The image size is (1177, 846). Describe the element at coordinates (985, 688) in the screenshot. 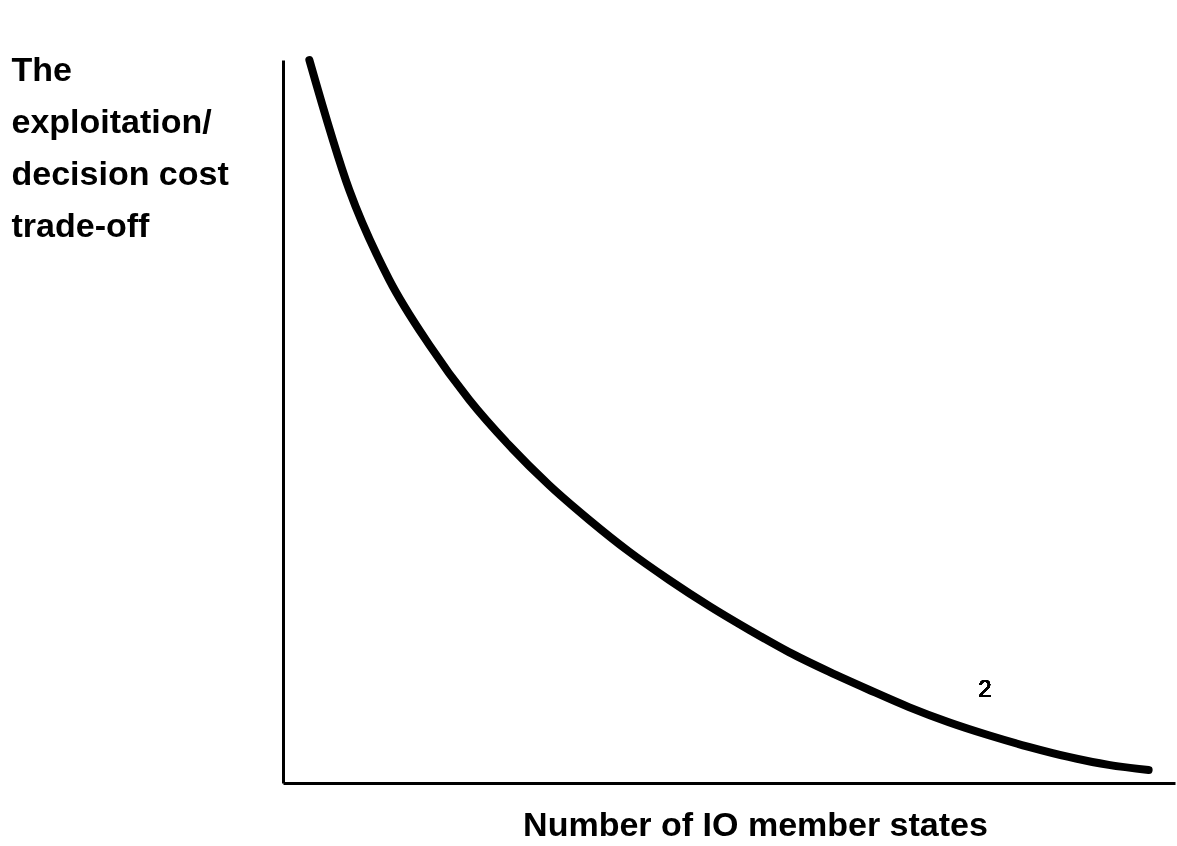

I see `annotation: 2` at that location.